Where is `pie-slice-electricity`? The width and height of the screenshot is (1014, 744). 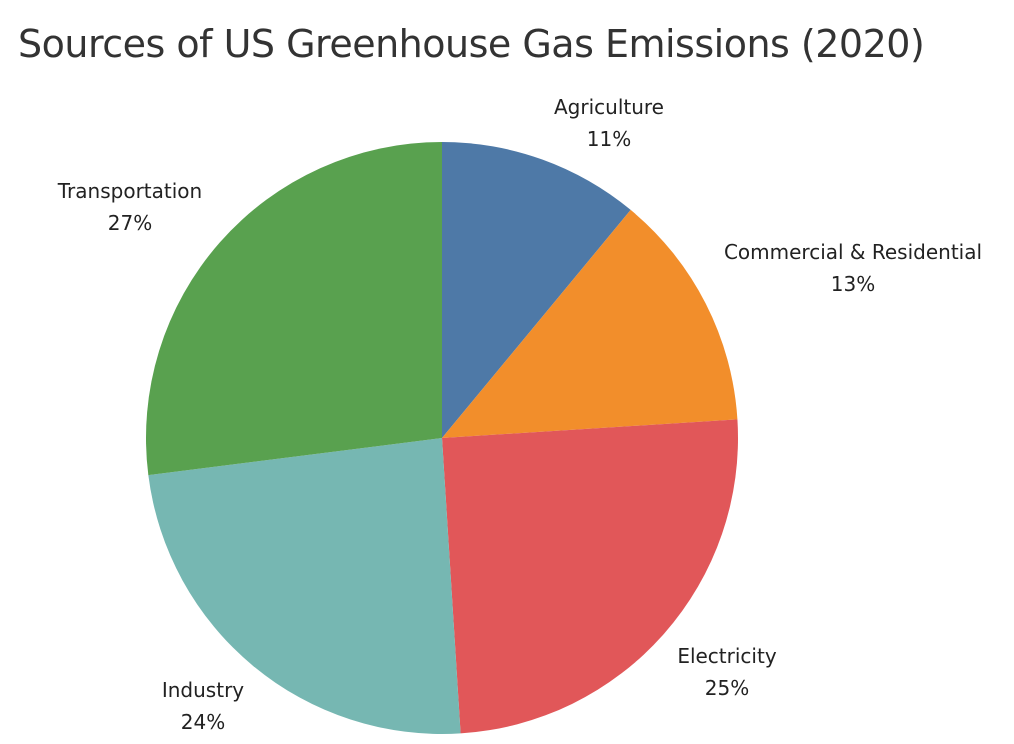
pie-slice-electricity is located at coordinates (590, 576).